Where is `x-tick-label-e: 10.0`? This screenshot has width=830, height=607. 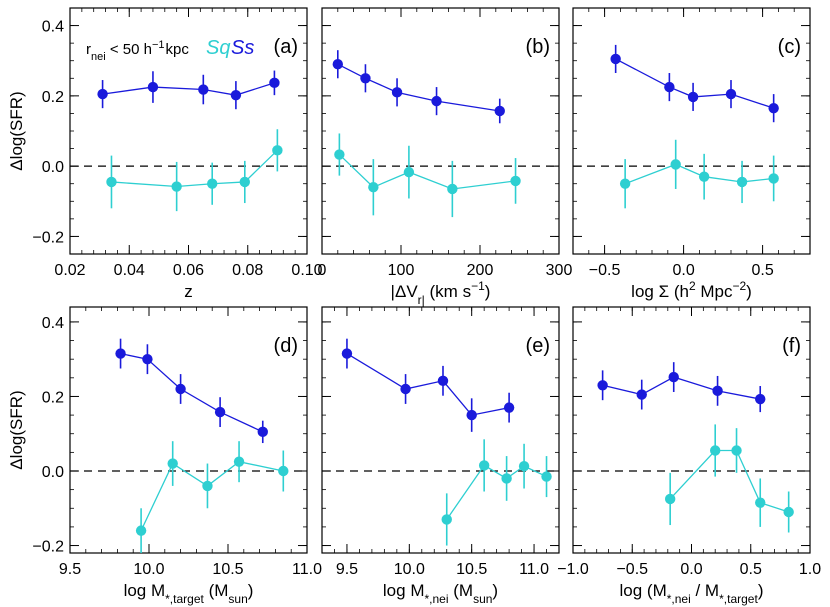 x-tick-label-e: 10.0 is located at coordinates (409, 569).